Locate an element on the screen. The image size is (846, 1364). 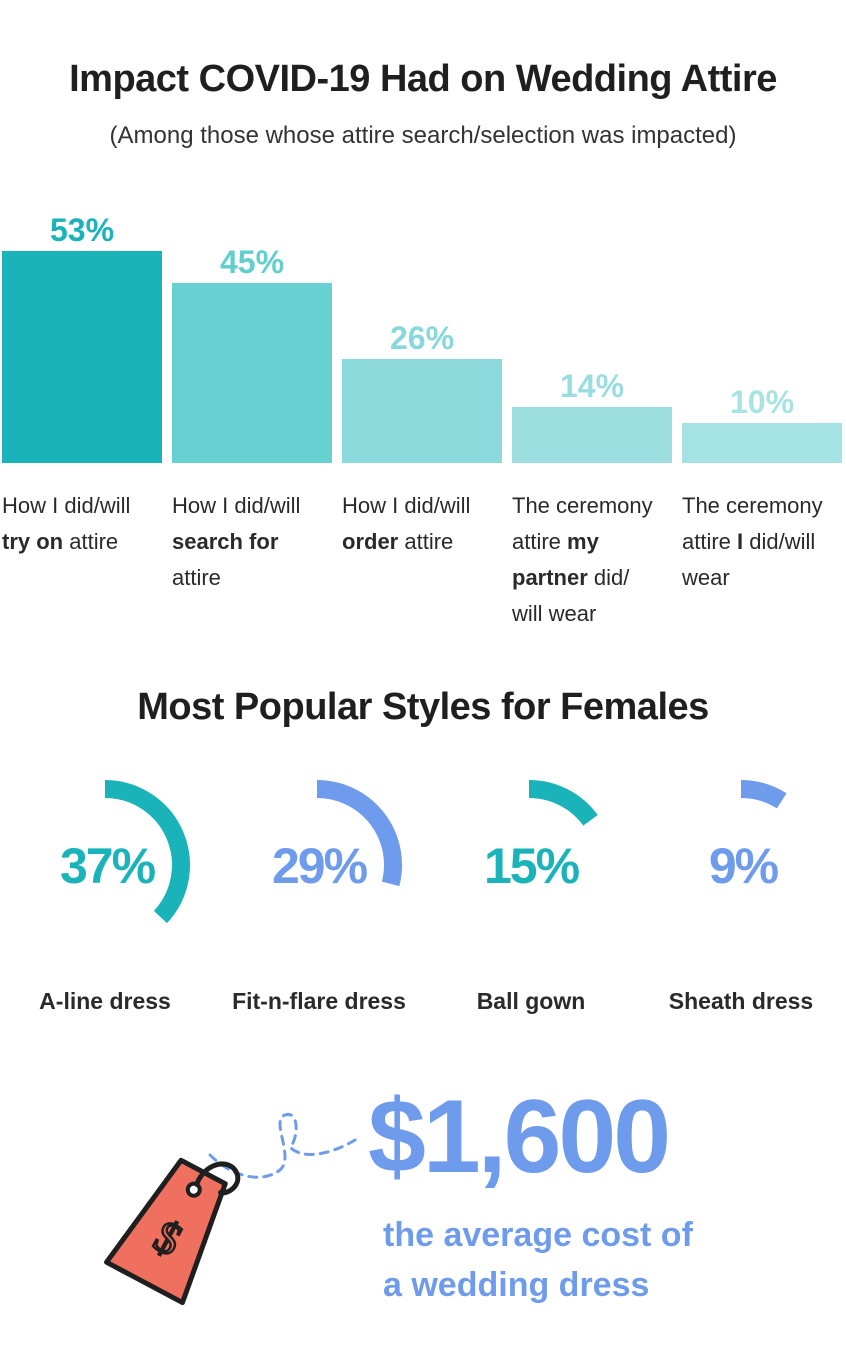
style-label-fit-n-flare: Fit-n-flare dress is located at coordinates (319, 1001).